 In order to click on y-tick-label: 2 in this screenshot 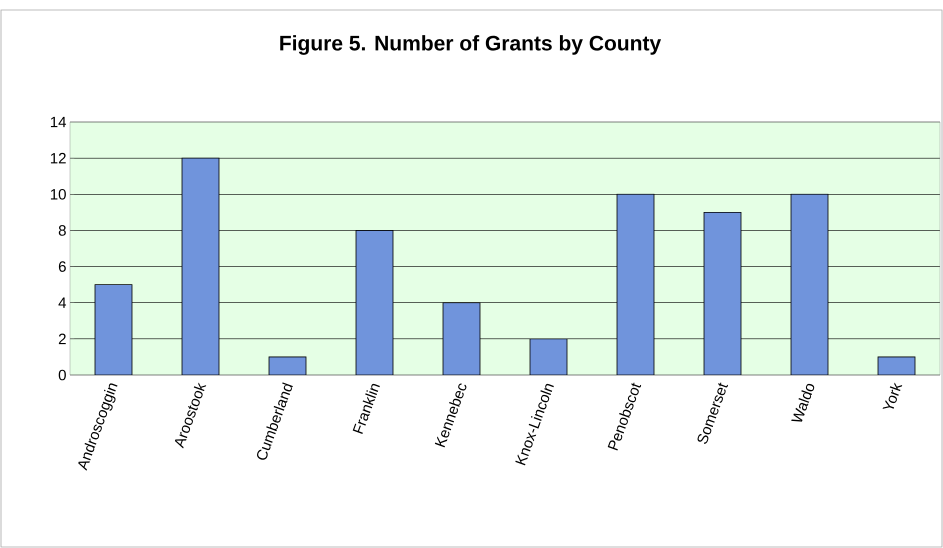, I will do `click(62, 339)`.